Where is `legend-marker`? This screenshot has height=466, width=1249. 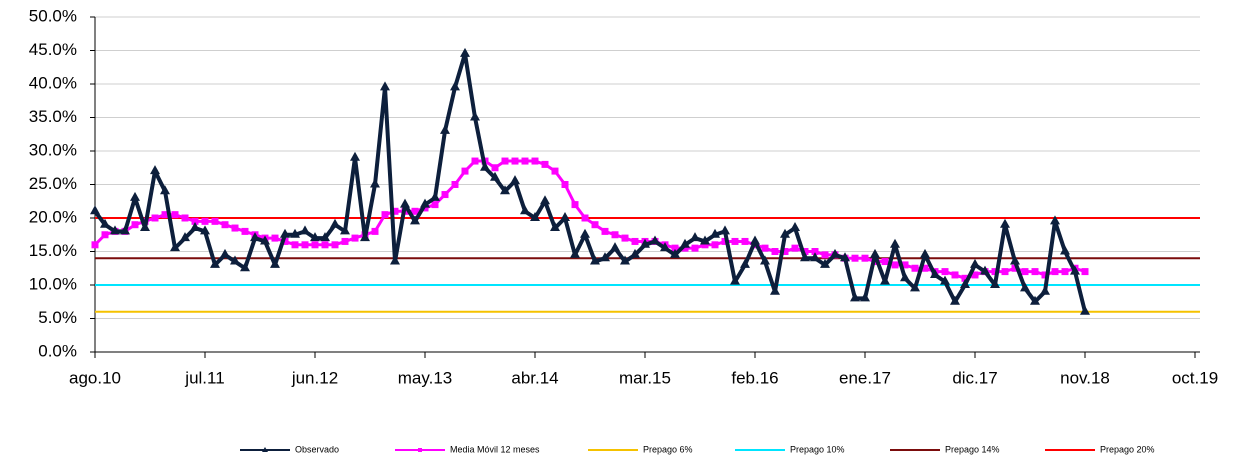 legend-marker is located at coordinates (265, 449).